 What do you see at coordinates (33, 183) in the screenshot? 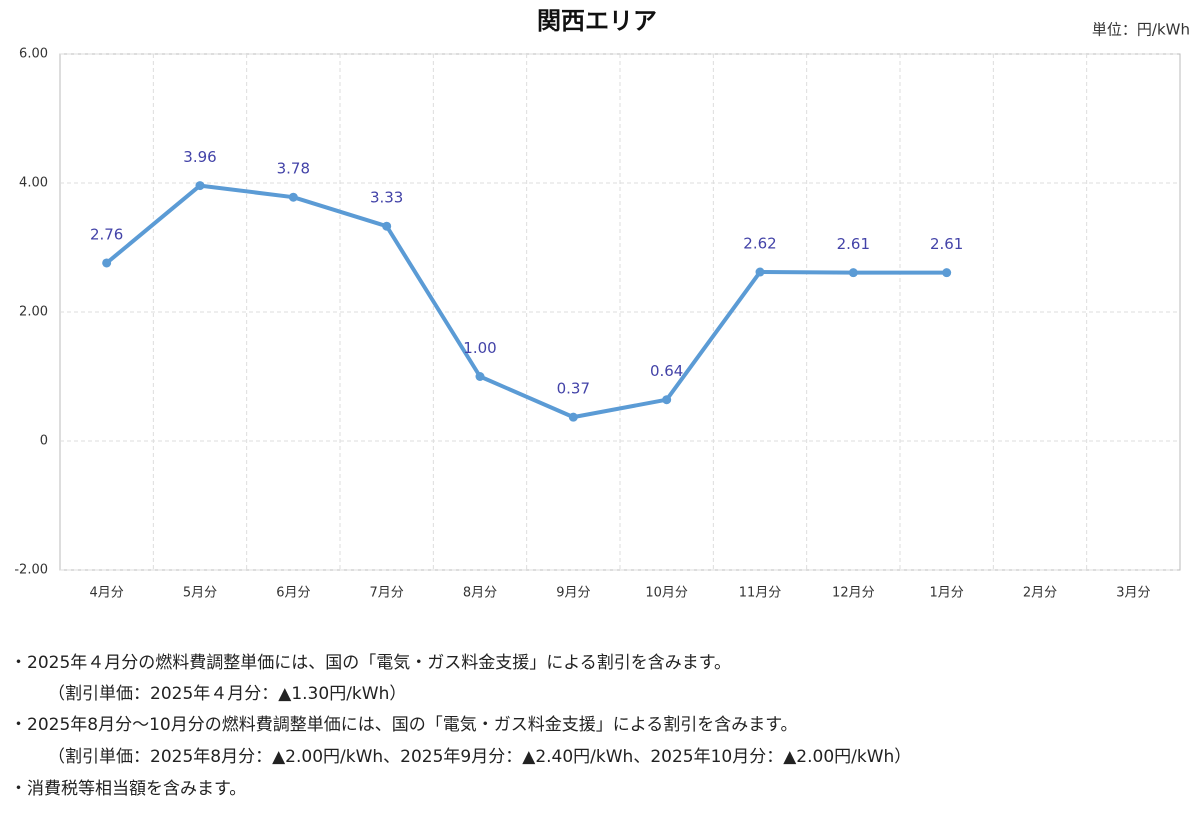
I see `y-tick-label: 4.00` at bounding box center [33, 183].